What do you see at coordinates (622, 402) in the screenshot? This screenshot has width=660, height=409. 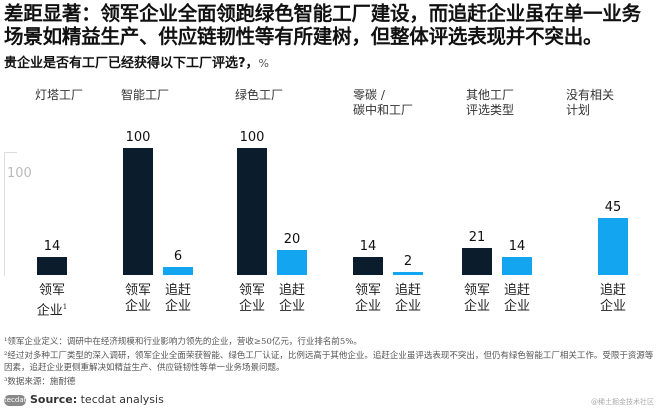 I see `watermark: @稀土掘金技术社区` at bounding box center [622, 402].